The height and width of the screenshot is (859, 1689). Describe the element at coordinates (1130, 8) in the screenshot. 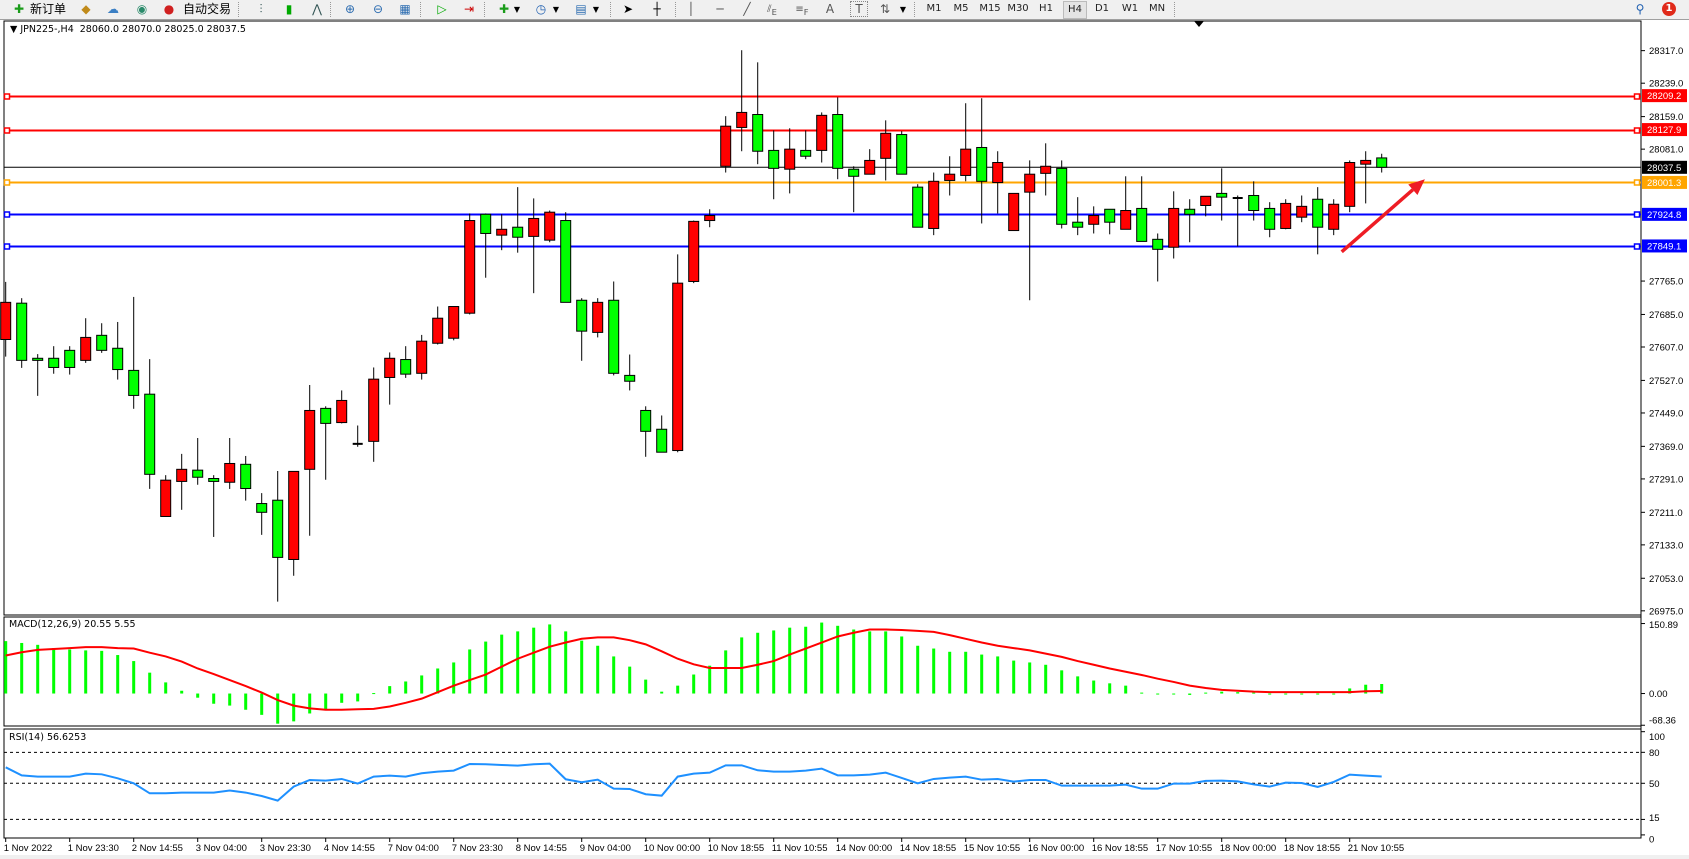

I see `timeframe-w1: W1` at that location.